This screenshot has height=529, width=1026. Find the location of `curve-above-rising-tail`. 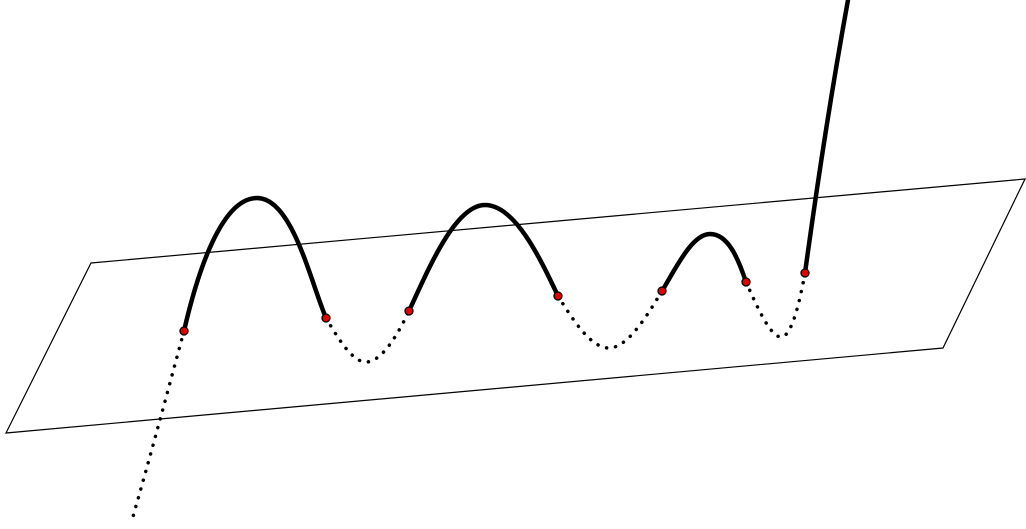

curve-above-rising-tail is located at coordinates (826, 138).